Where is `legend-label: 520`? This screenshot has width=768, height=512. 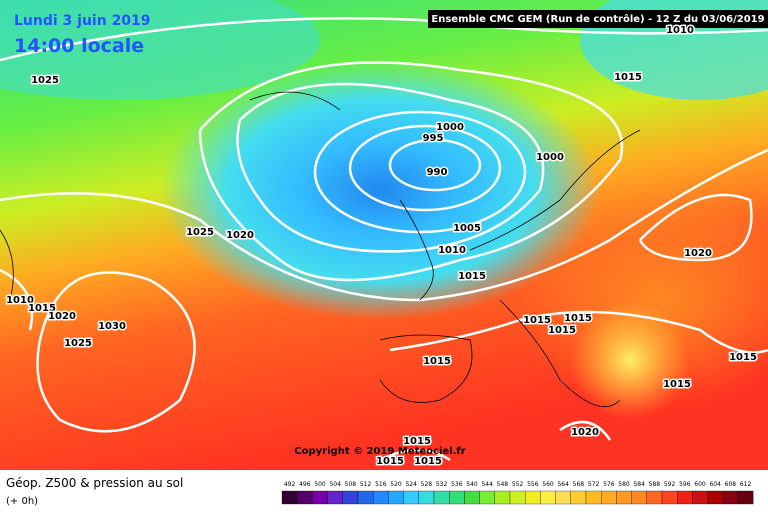 legend-label: 520 is located at coordinates (396, 484).